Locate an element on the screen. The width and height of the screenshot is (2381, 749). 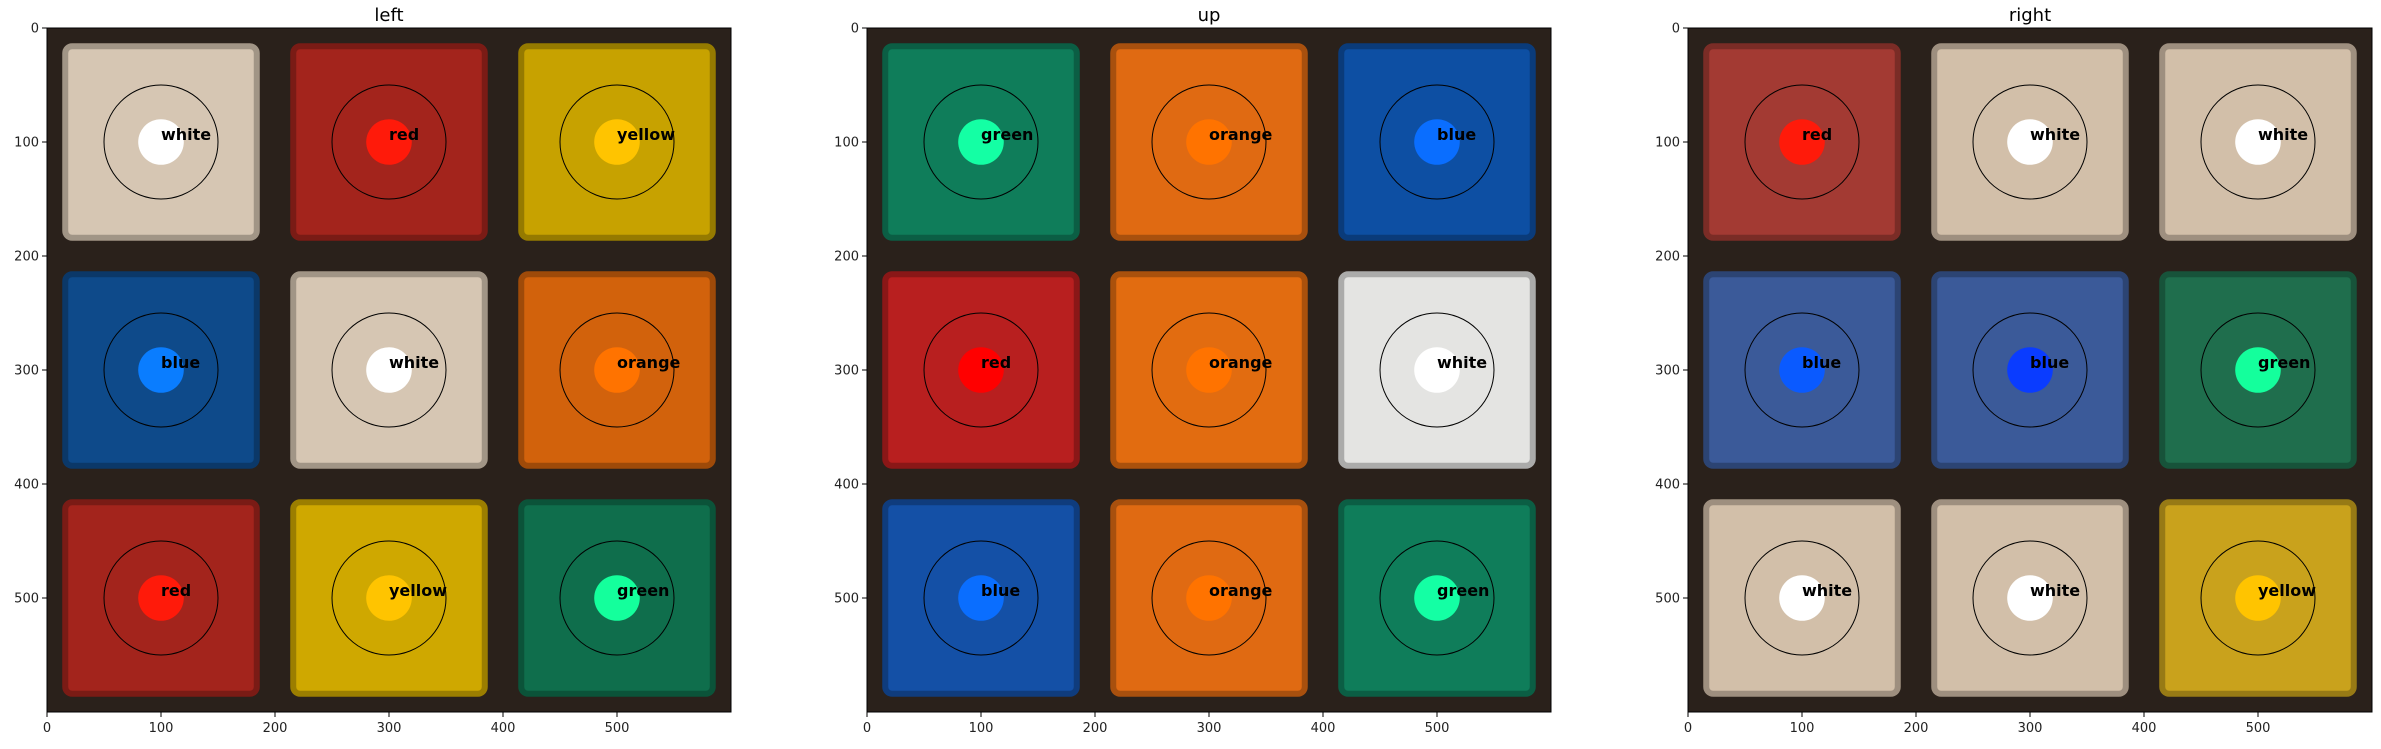
y-tick-label: 200 is located at coordinates (26, 257).